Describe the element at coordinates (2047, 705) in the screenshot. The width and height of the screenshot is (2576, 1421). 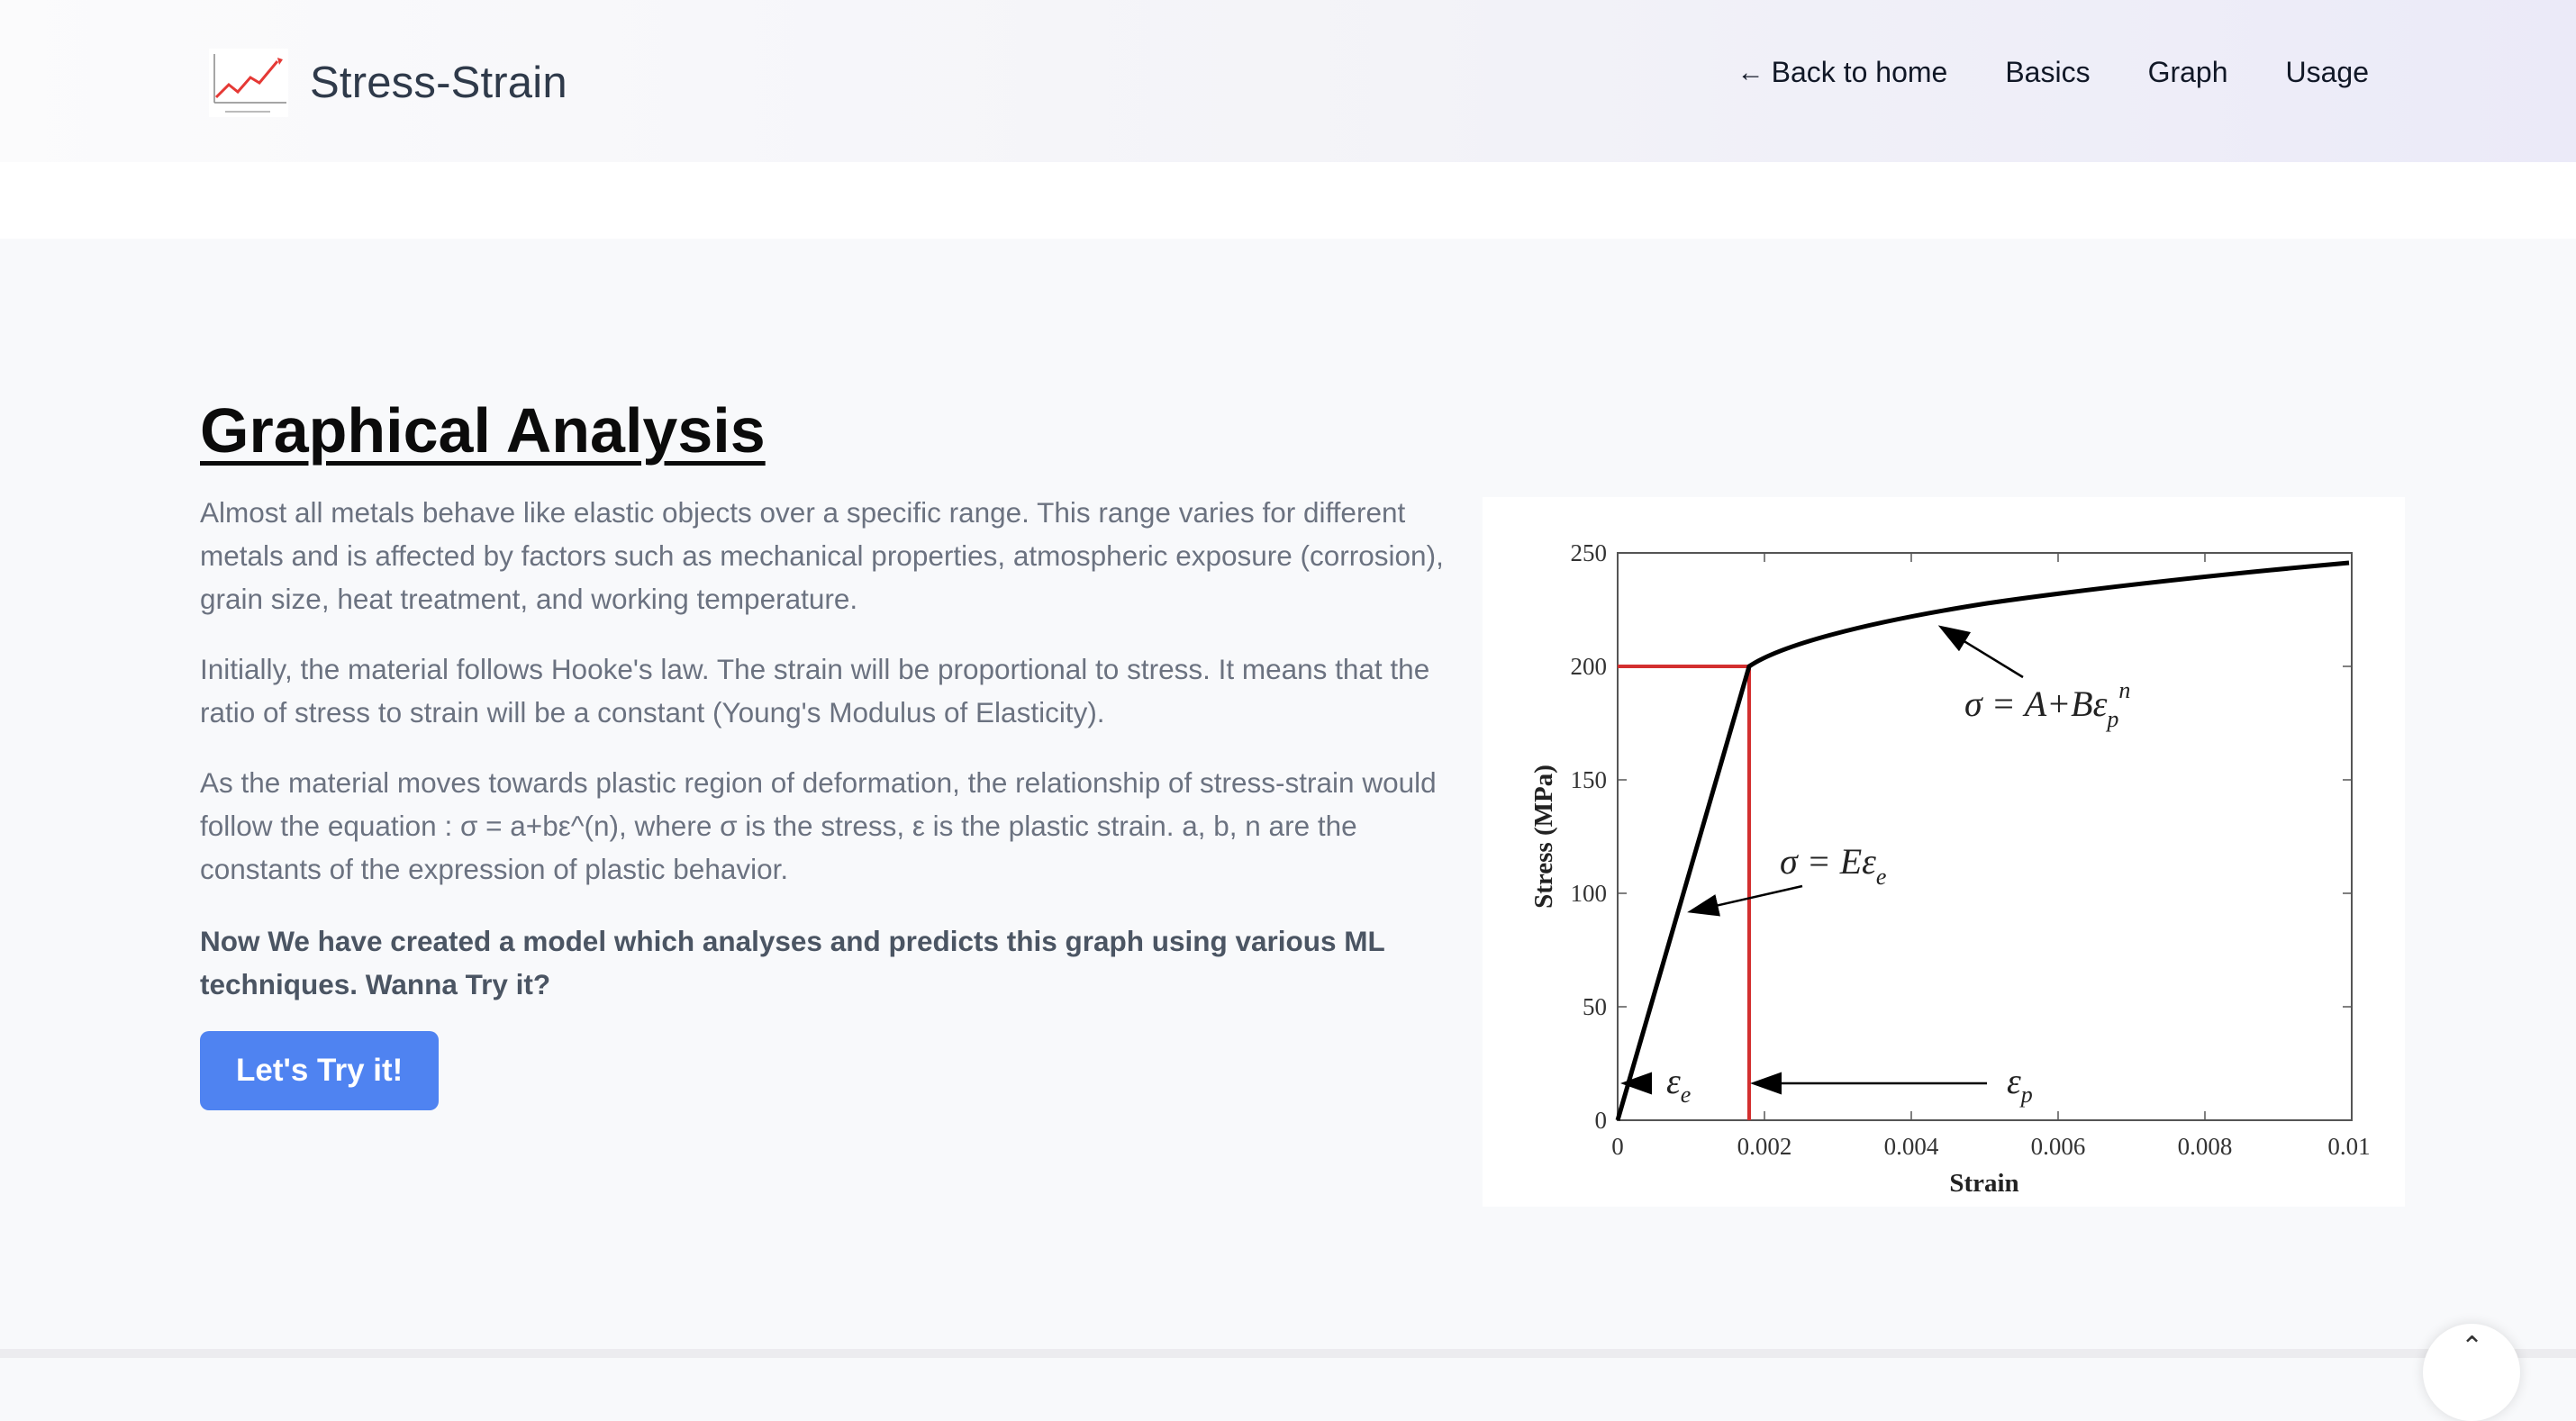
I see `plastic-equation: σ = A+Bεpn` at that location.